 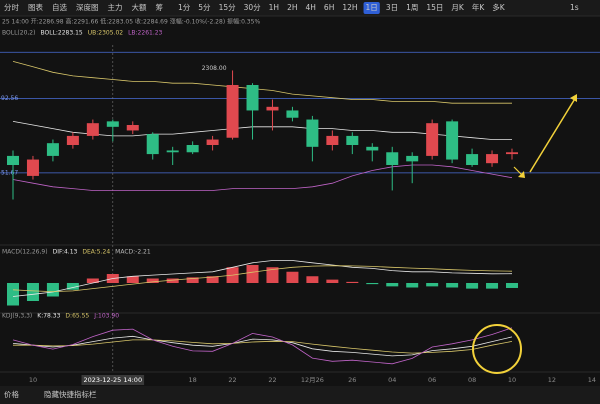 I want to click on legend-entry: BOLL:2283.15, so click(x=61, y=33).